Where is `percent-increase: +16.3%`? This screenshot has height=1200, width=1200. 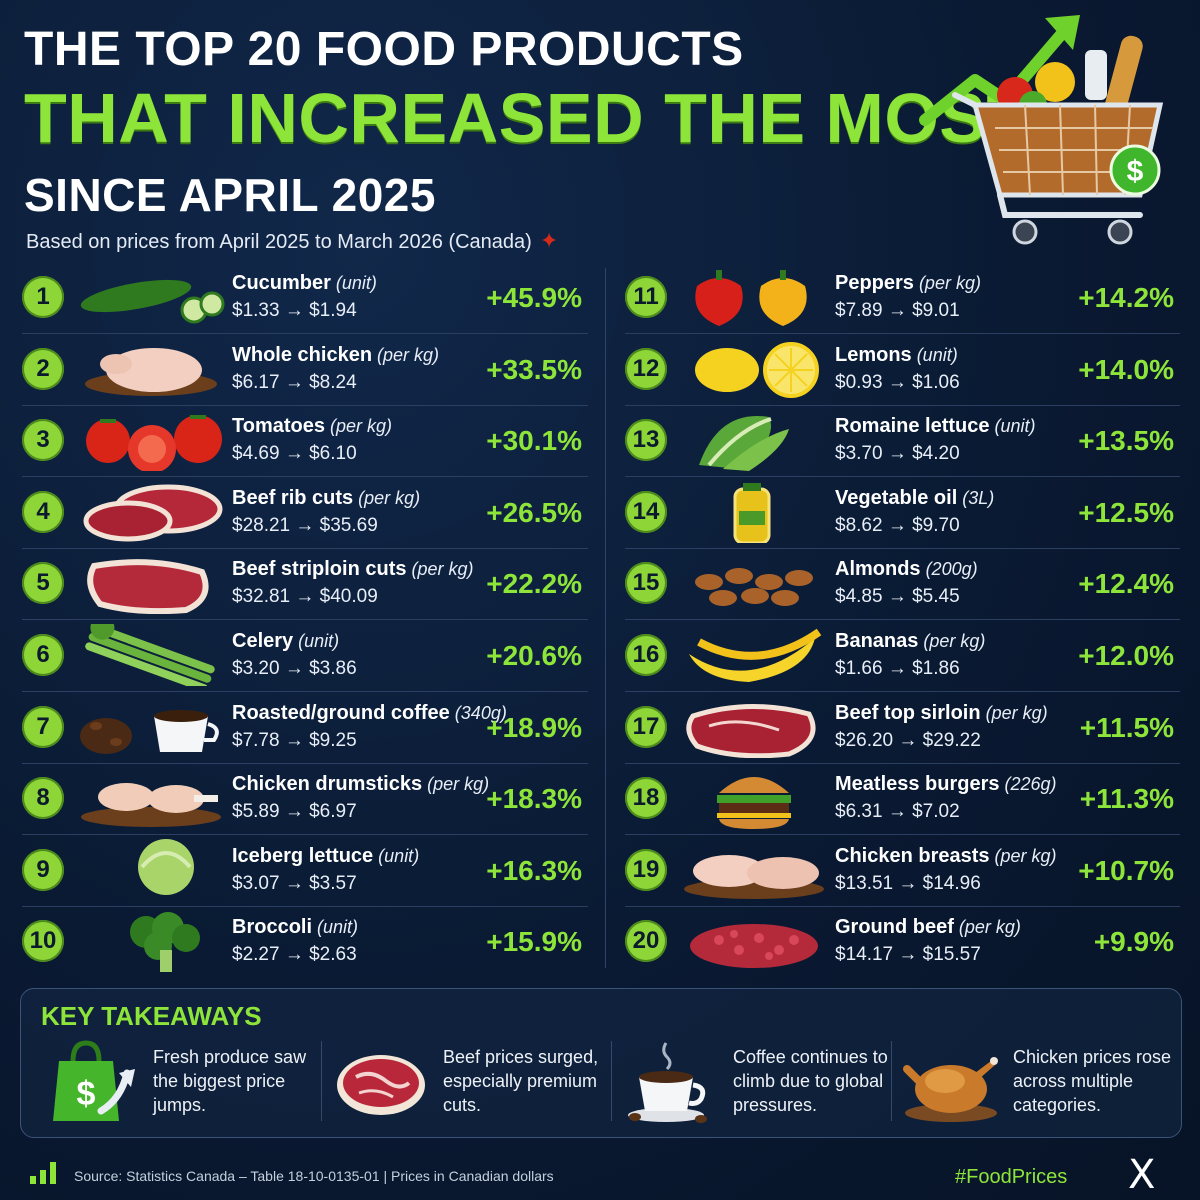 percent-increase: +16.3% is located at coordinates (534, 870).